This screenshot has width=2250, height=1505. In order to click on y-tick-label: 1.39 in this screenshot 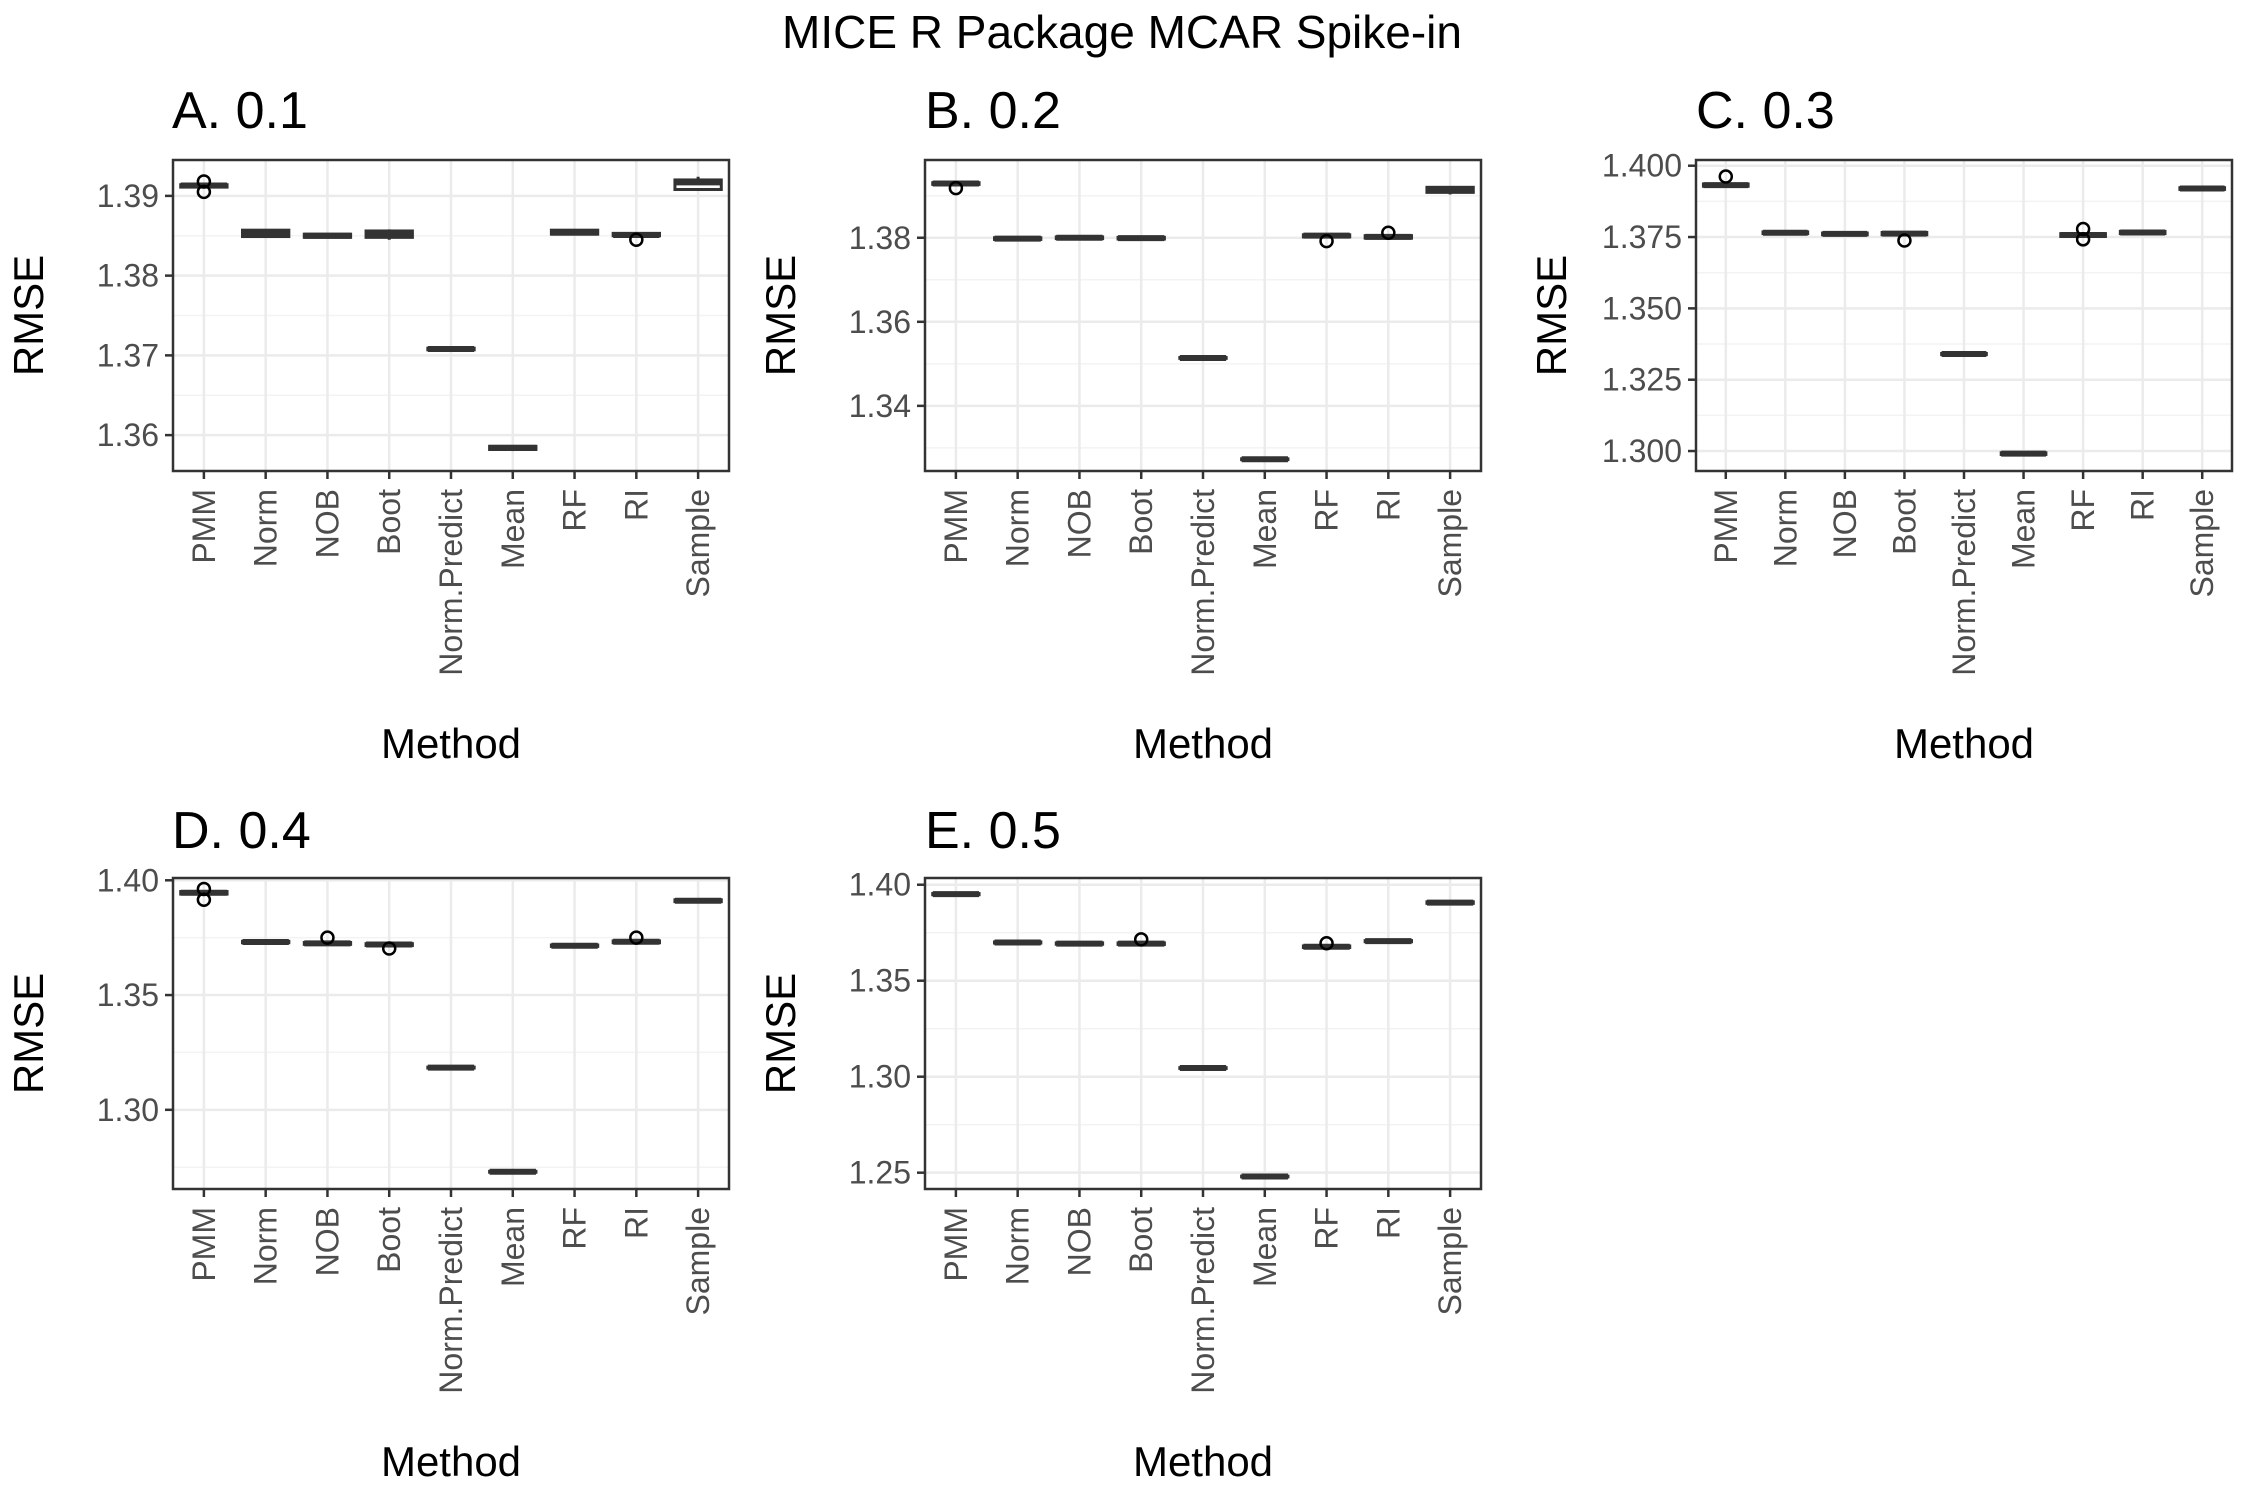, I will do `click(128, 196)`.